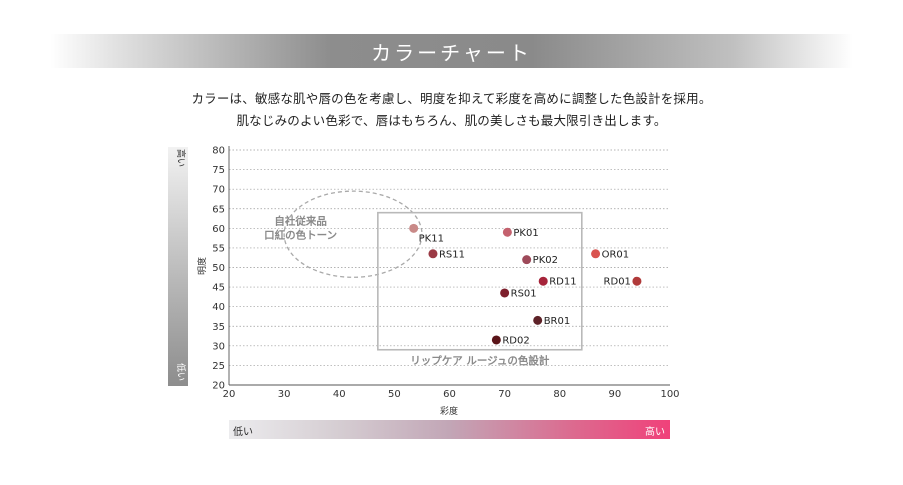 The height and width of the screenshot is (485, 903). I want to click on y-tick-label-70: 70, so click(218, 190).